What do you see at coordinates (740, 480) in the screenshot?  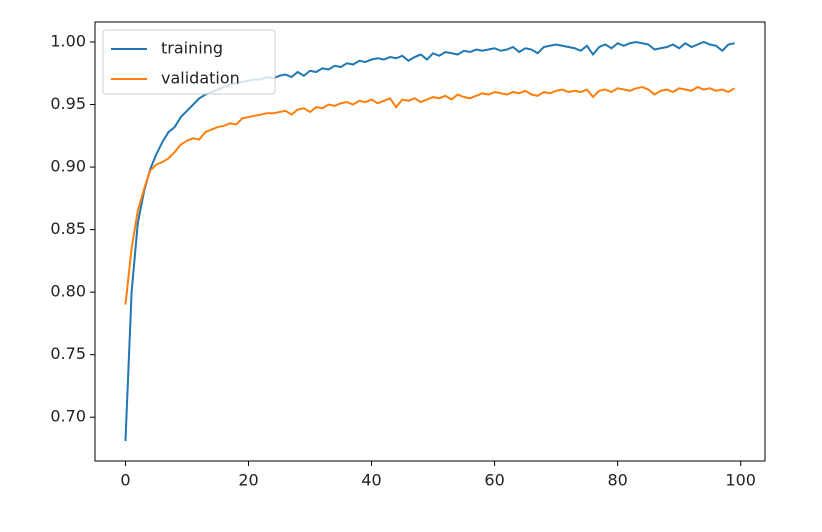 I see `x-tick-label: 100` at bounding box center [740, 480].